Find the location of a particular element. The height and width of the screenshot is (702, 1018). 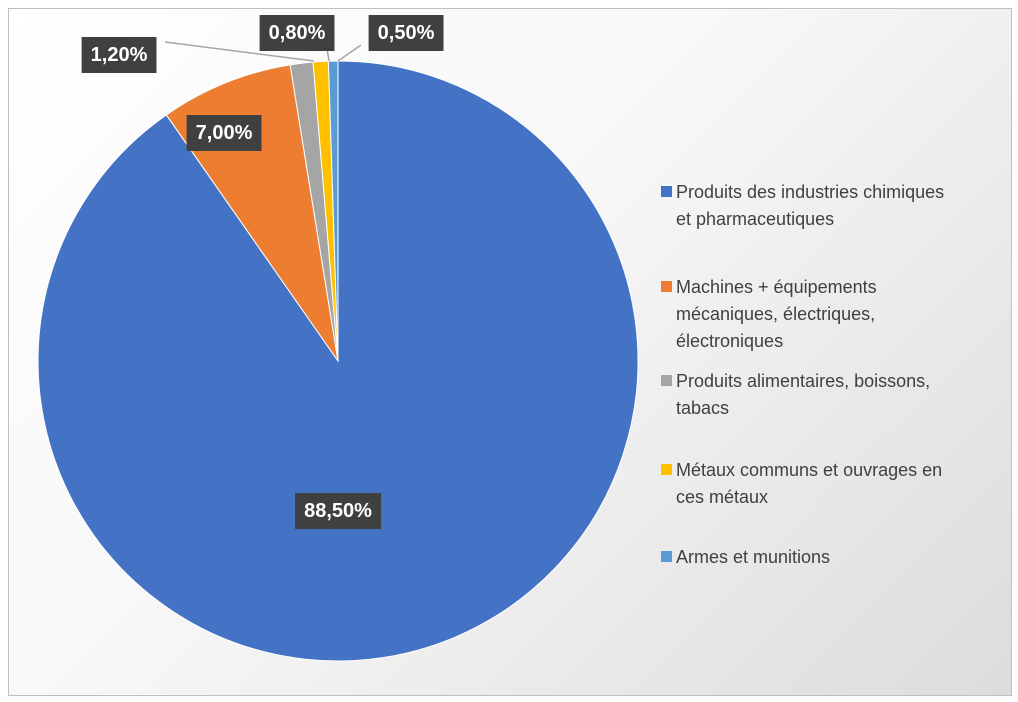

data-label-text: 88,50% is located at coordinates (338, 511).